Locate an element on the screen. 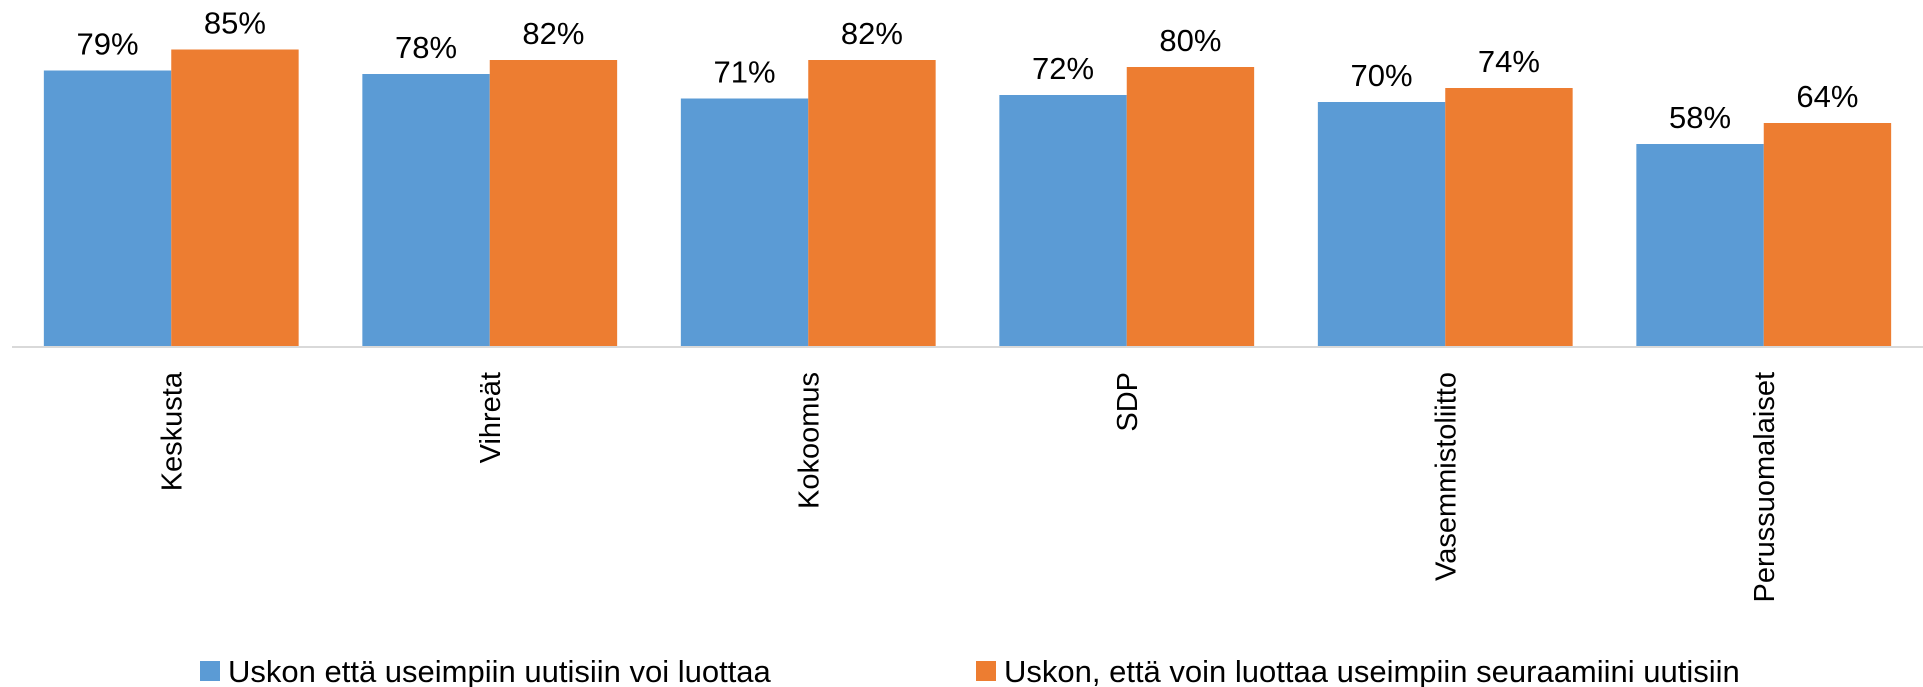  data-label: 78% is located at coordinates (426, 47).